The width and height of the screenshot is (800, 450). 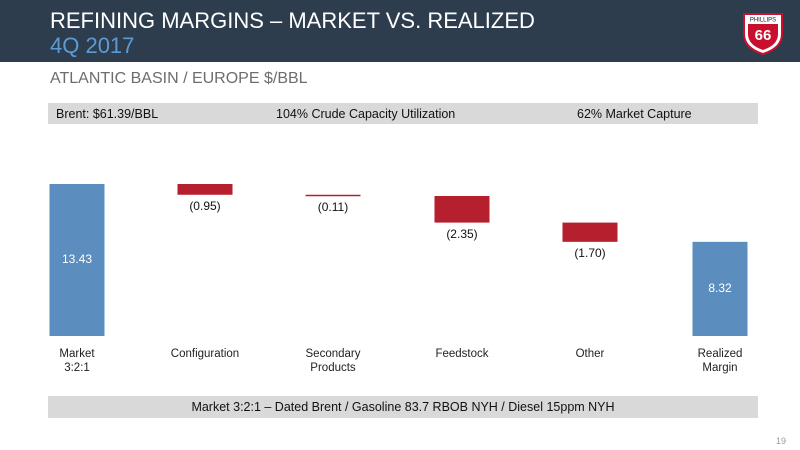 I want to click on header-bar, so click(x=400, y=31).